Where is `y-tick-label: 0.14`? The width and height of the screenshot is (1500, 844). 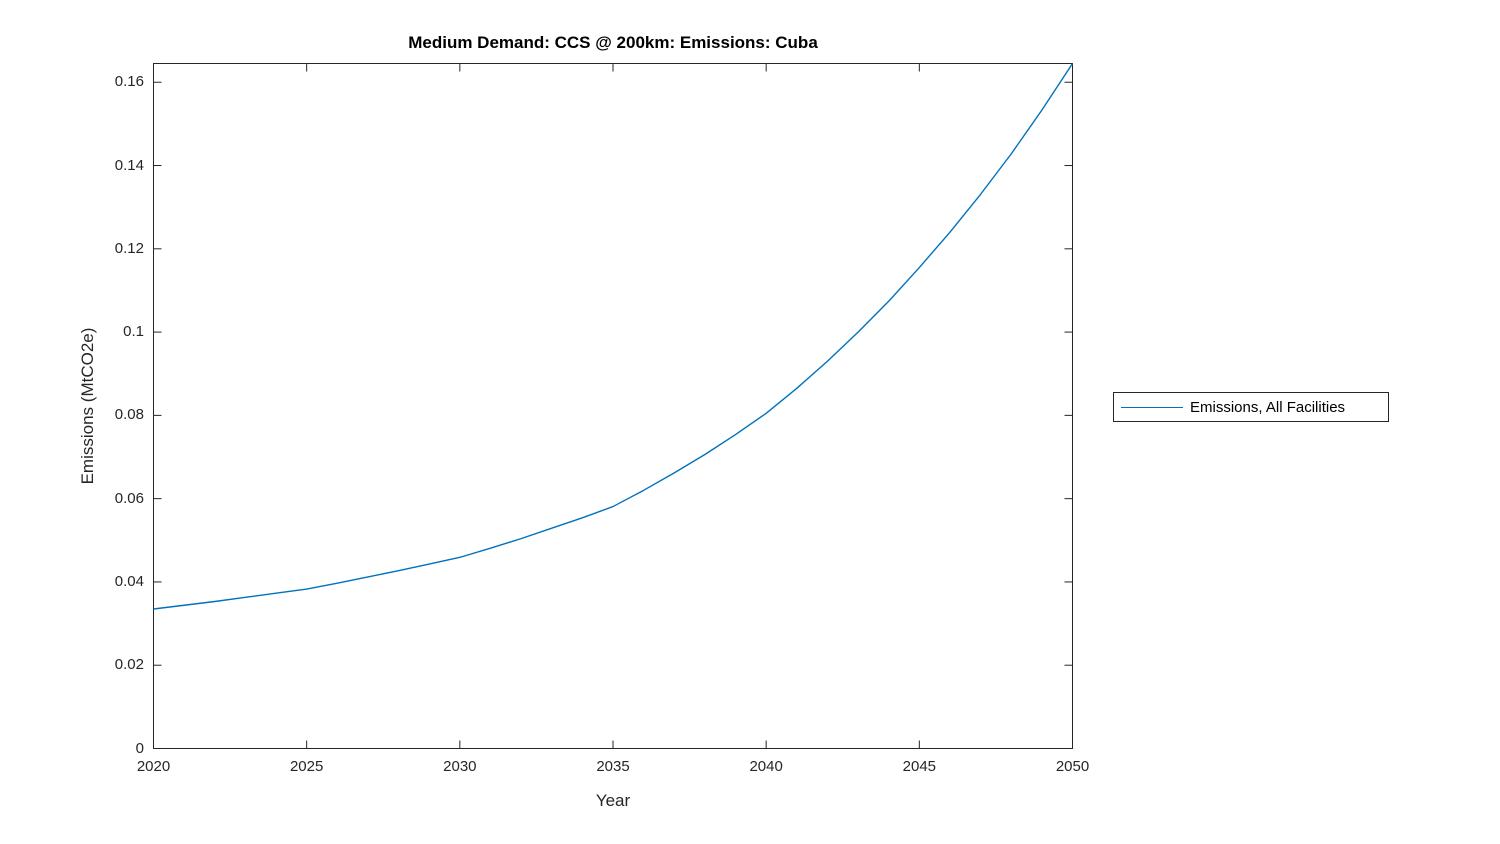
y-tick-label: 0.14 is located at coordinates (129, 165).